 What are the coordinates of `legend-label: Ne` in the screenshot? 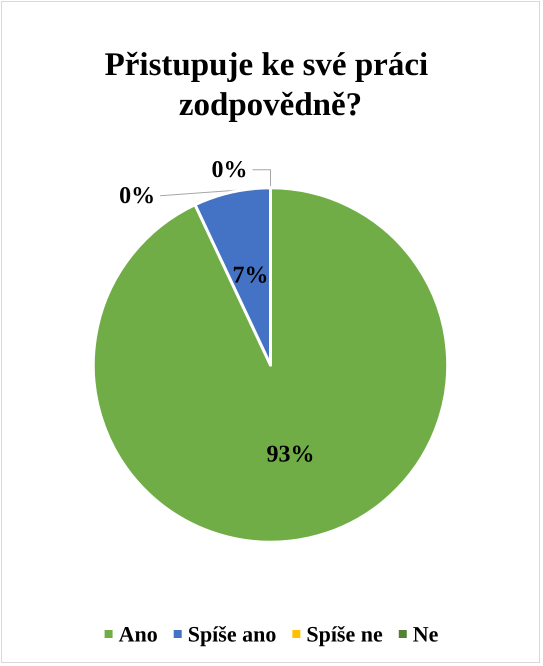 It's located at (425, 634).